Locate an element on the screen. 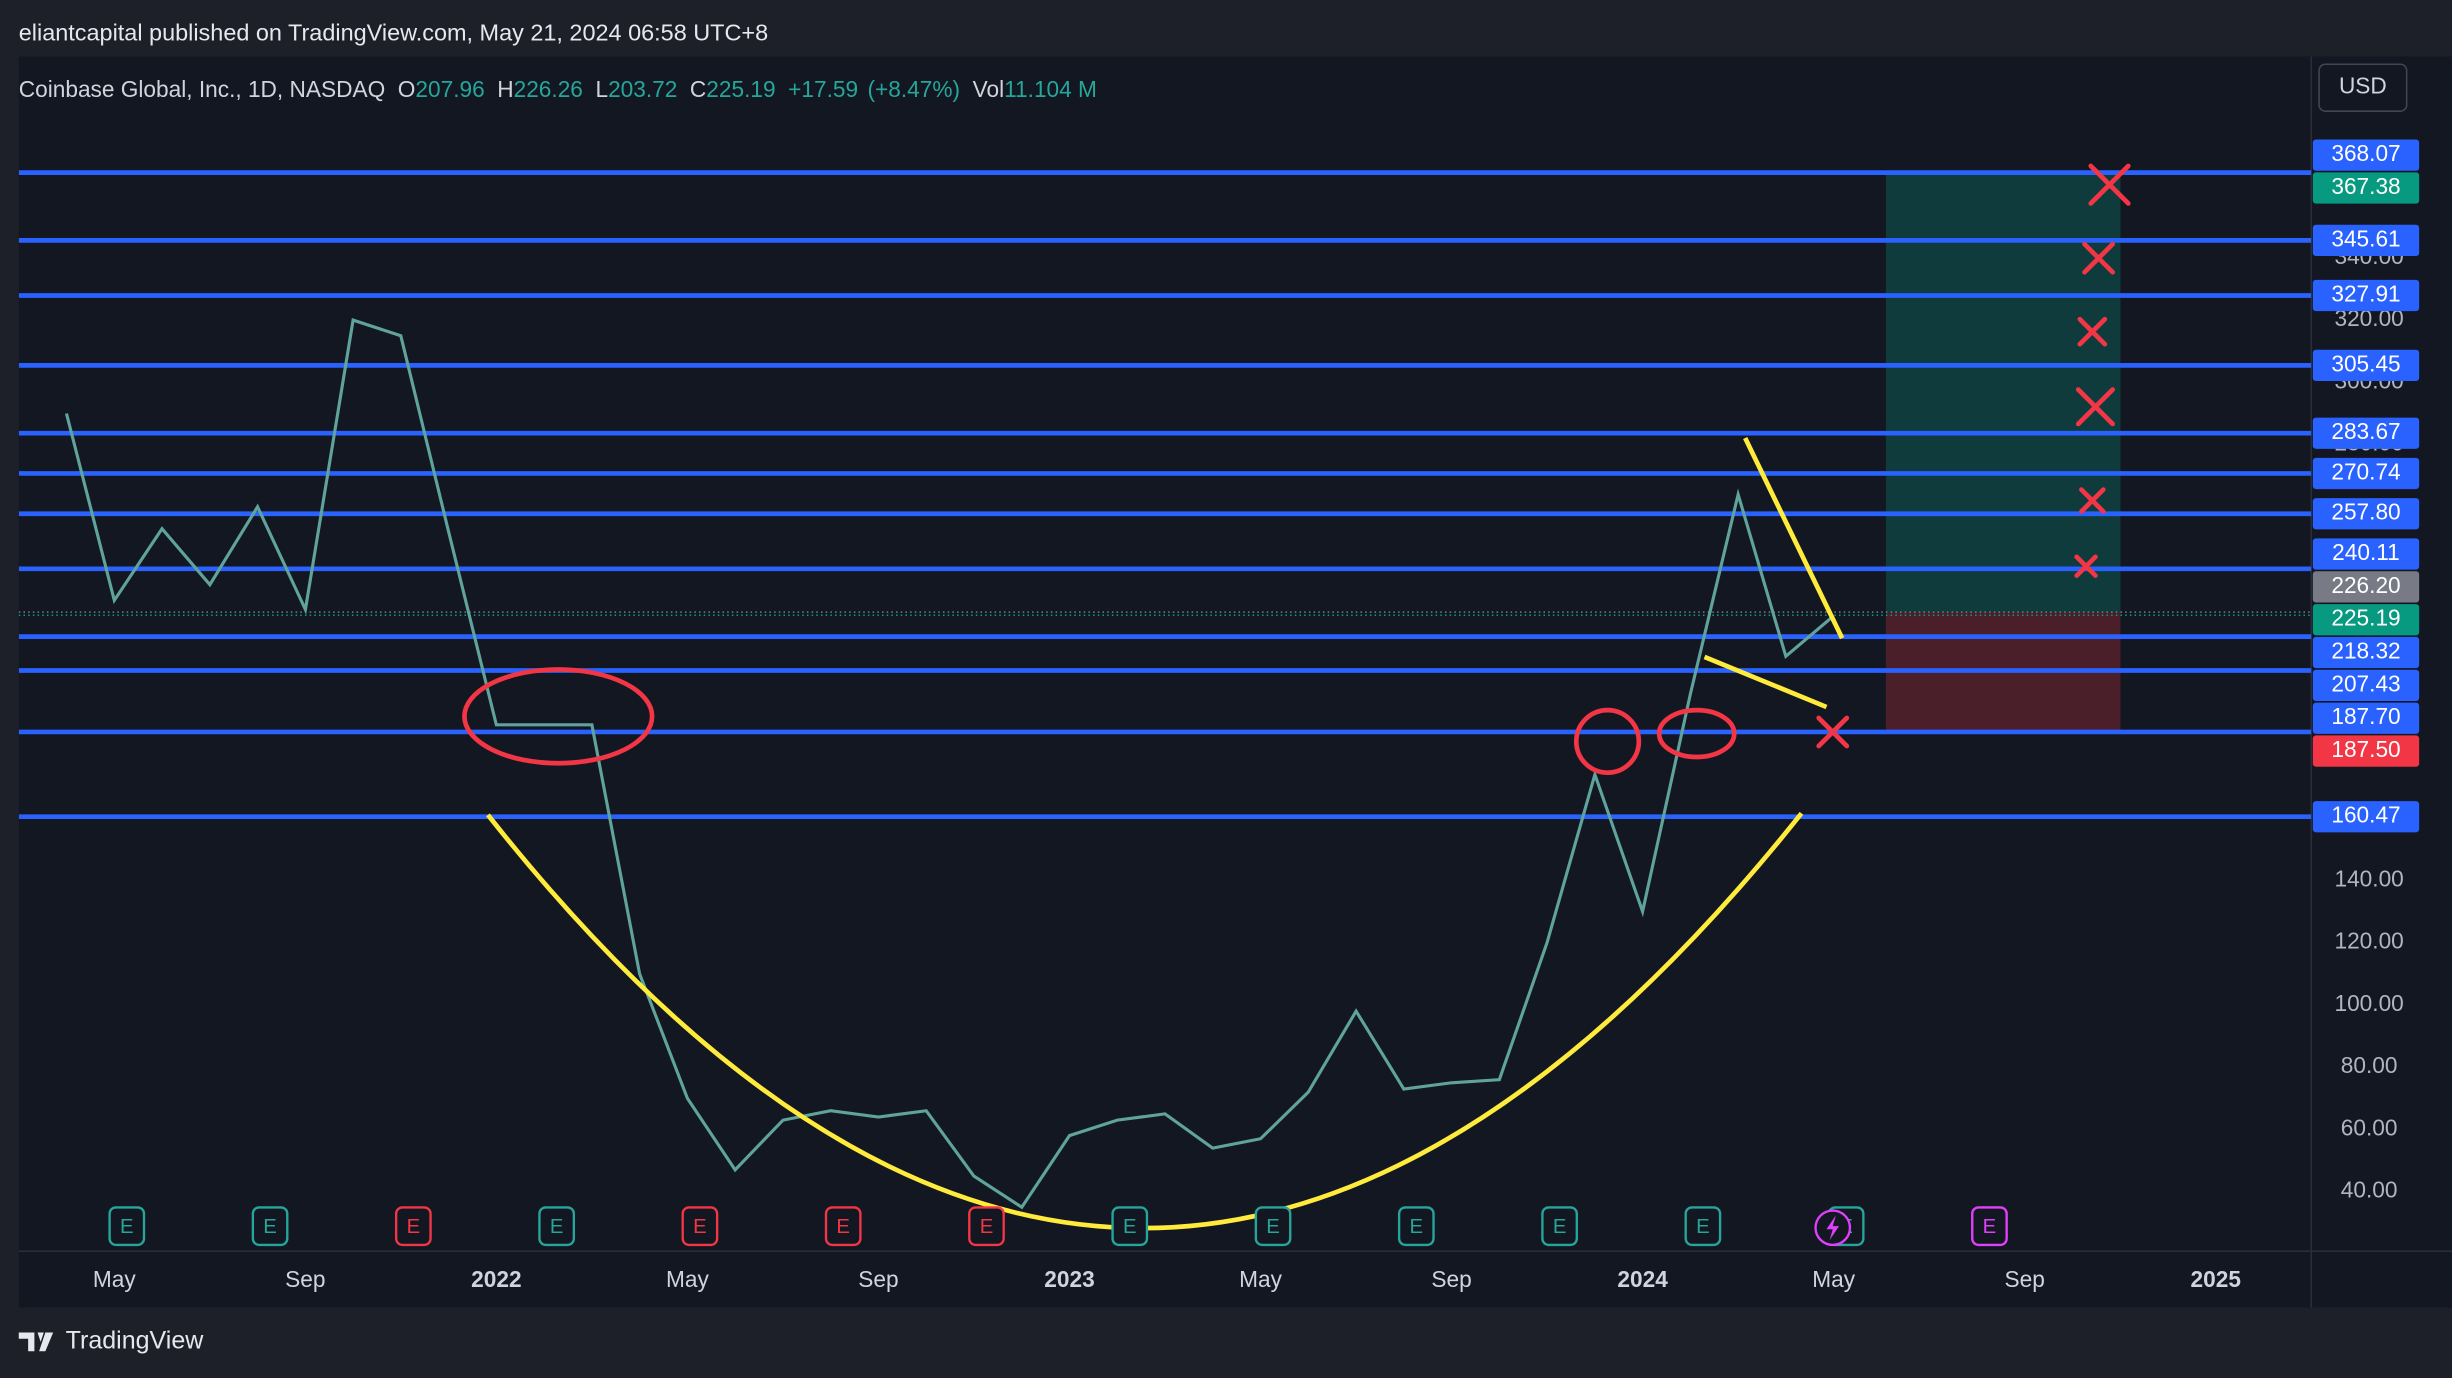 The width and height of the screenshot is (2452, 1378). lightning is located at coordinates (1832, 1228).